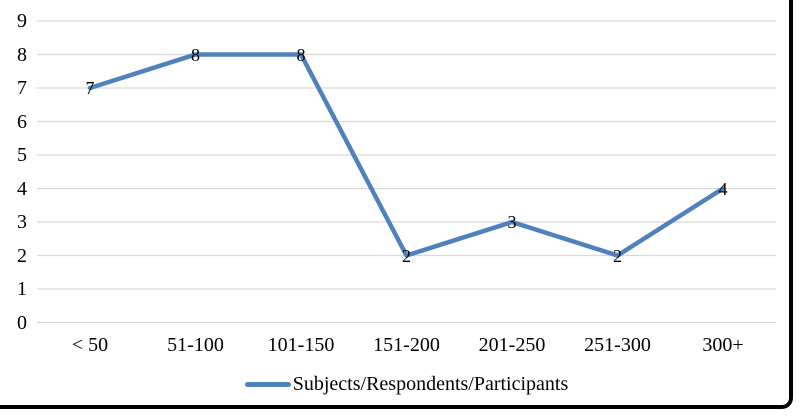 This screenshot has height=416, width=800. I want to click on legend-line-swatch, so click(267, 384).